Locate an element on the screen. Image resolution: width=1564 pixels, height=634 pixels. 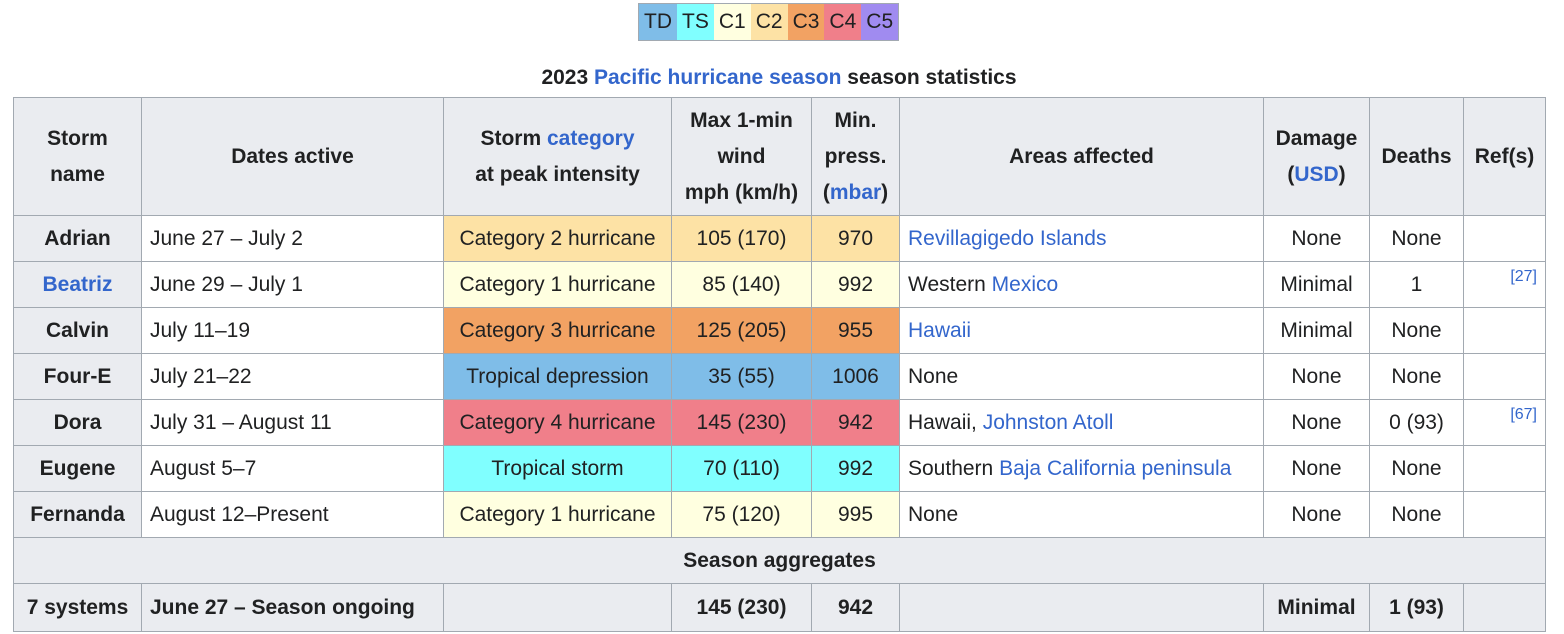
aggregate-damage: Minimal is located at coordinates (1316, 607).